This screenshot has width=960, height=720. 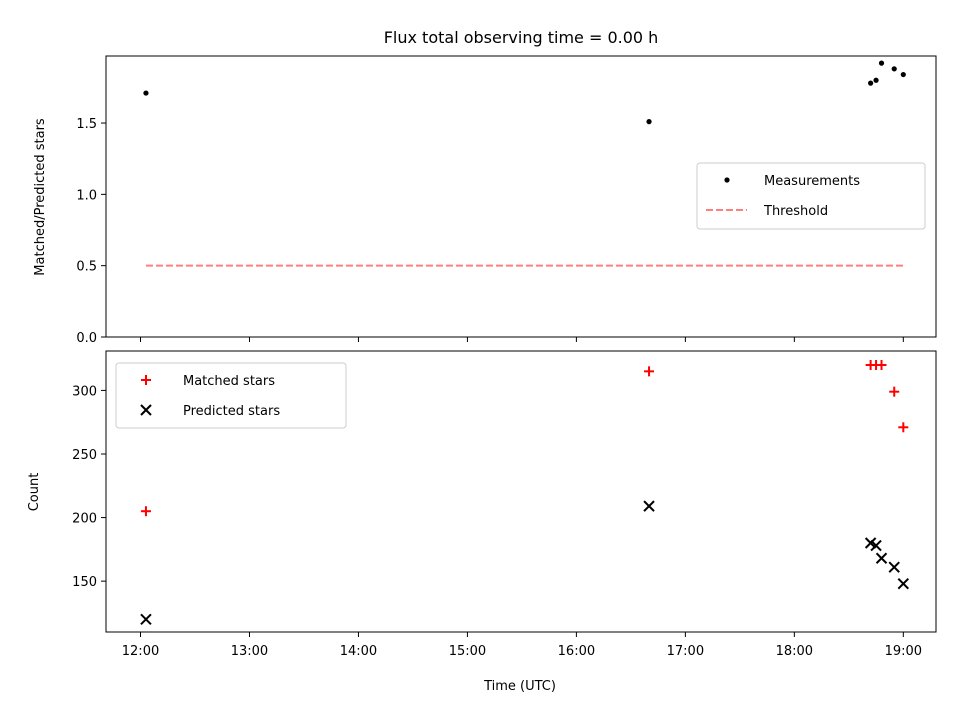 I want to click on legend-label: Predicted stars, so click(x=231, y=411).